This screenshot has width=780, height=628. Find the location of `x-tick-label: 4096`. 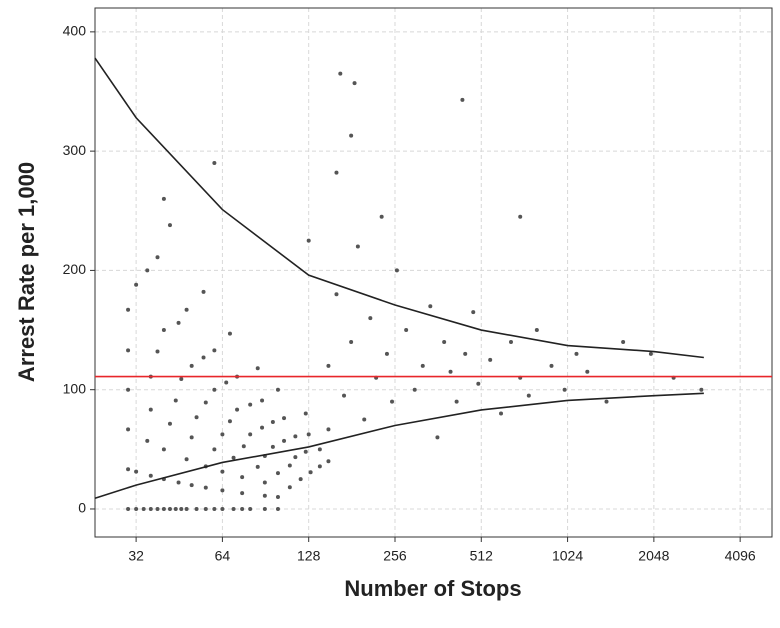

x-tick-label: 4096 is located at coordinates (740, 556).